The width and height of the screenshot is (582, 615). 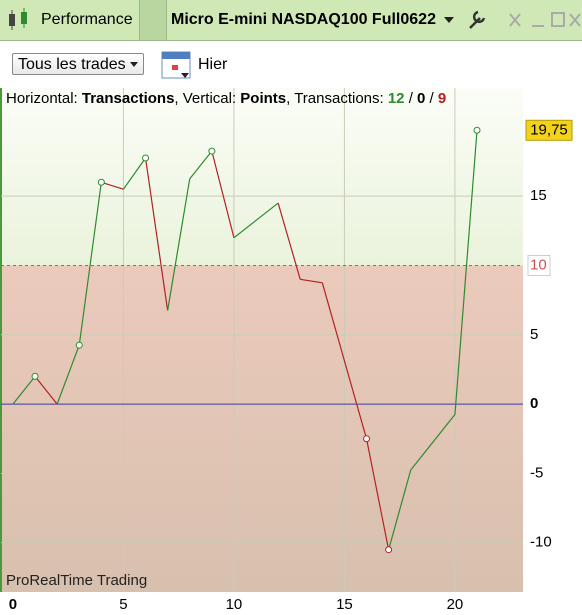 I want to click on last-value-label: 19,75, so click(x=549, y=129).